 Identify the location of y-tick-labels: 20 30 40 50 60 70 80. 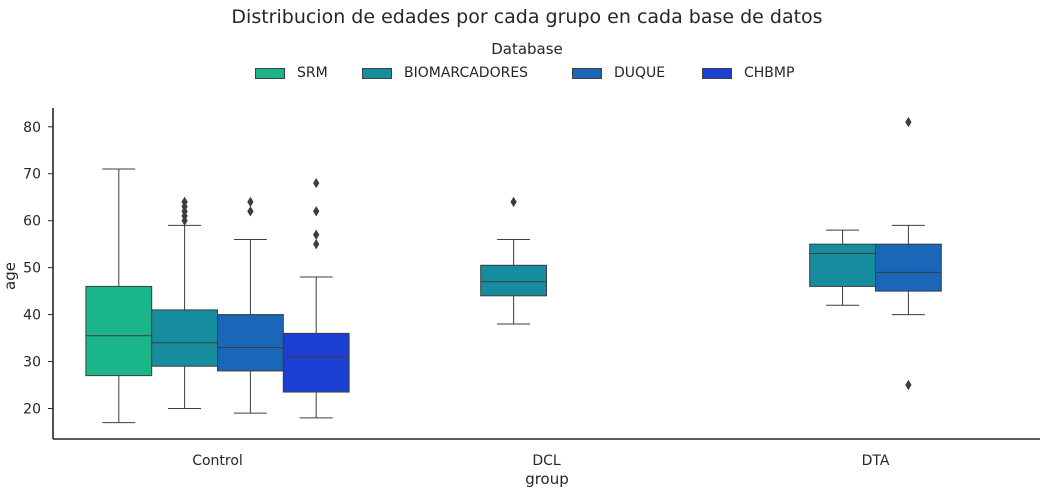
(38, 268).